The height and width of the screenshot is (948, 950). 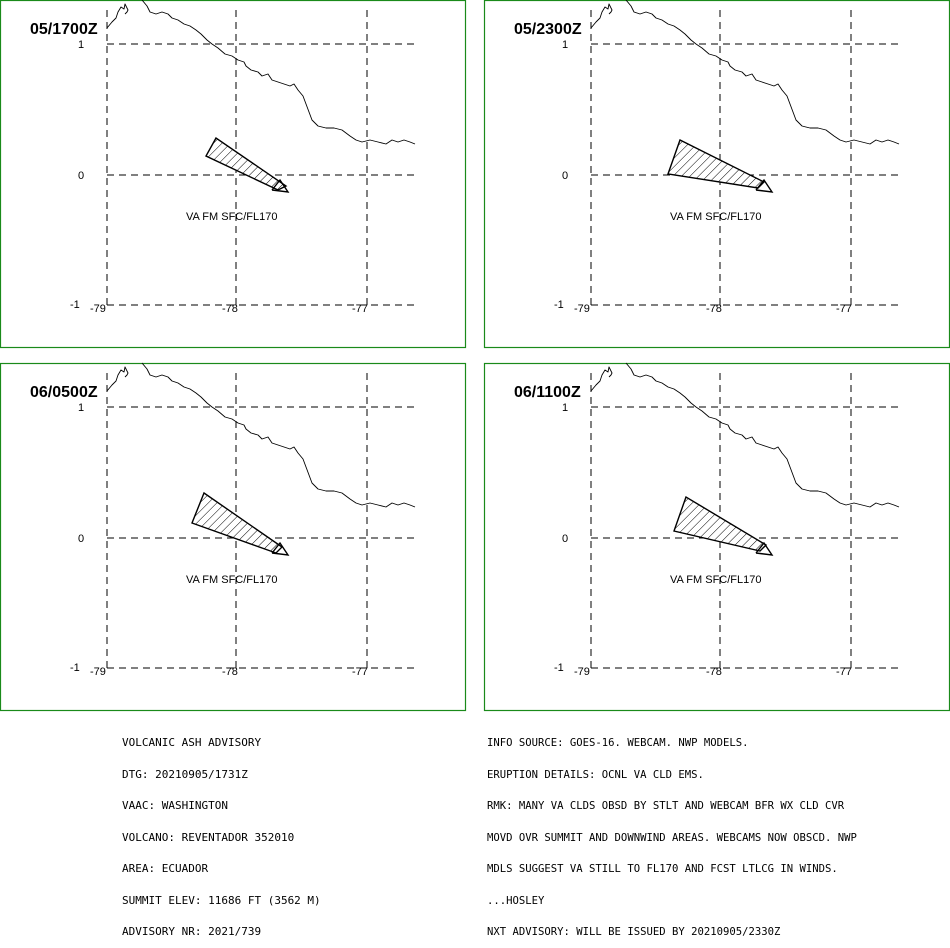 What do you see at coordinates (192, 742) in the screenshot?
I see `advisory-line: VOLCANIC ASH ADVISORY` at bounding box center [192, 742].